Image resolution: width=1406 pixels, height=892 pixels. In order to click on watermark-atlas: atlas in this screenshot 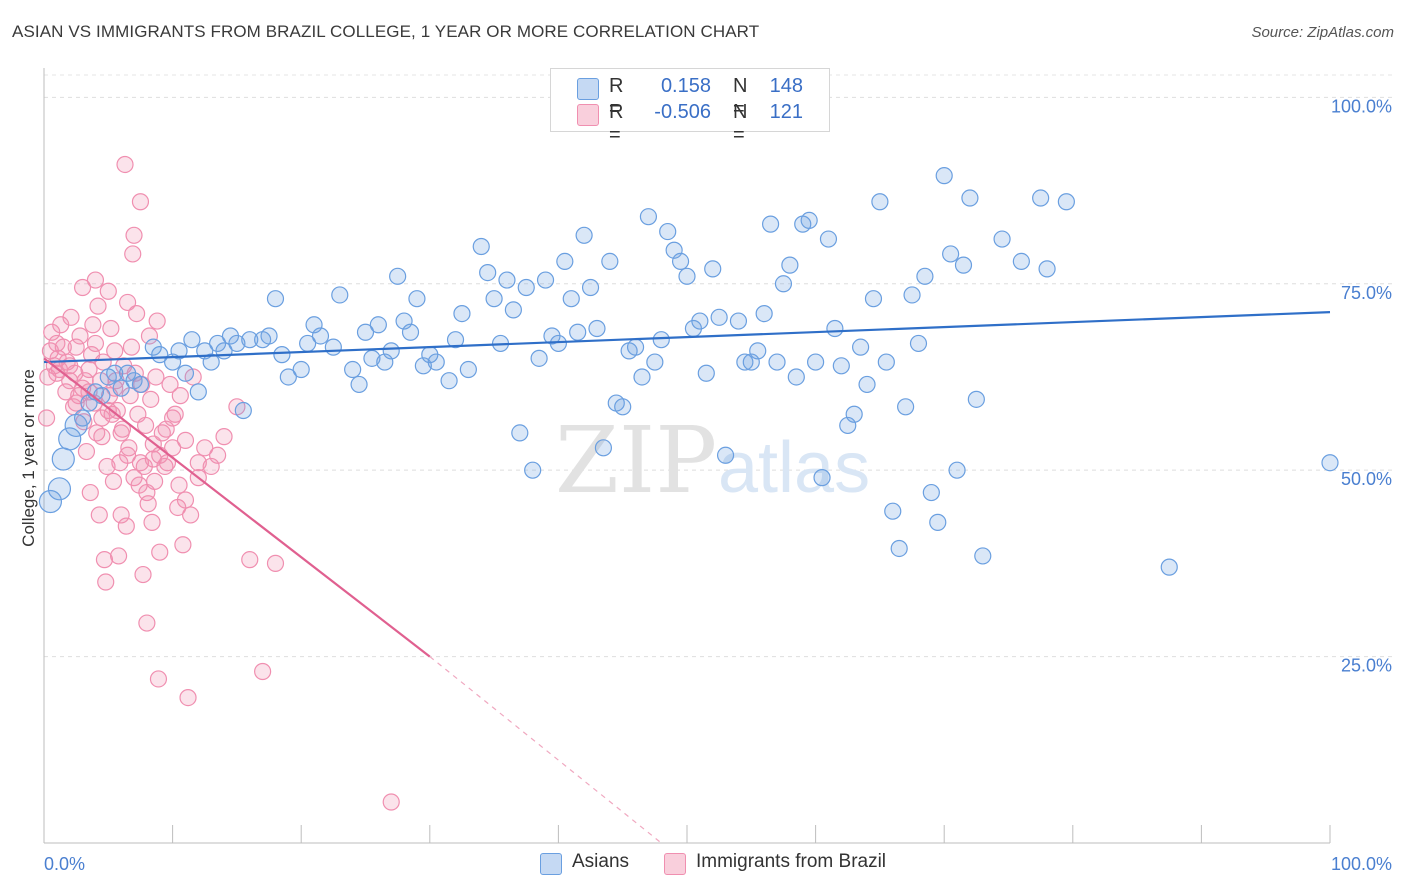, I will do `click(794, 468)`.